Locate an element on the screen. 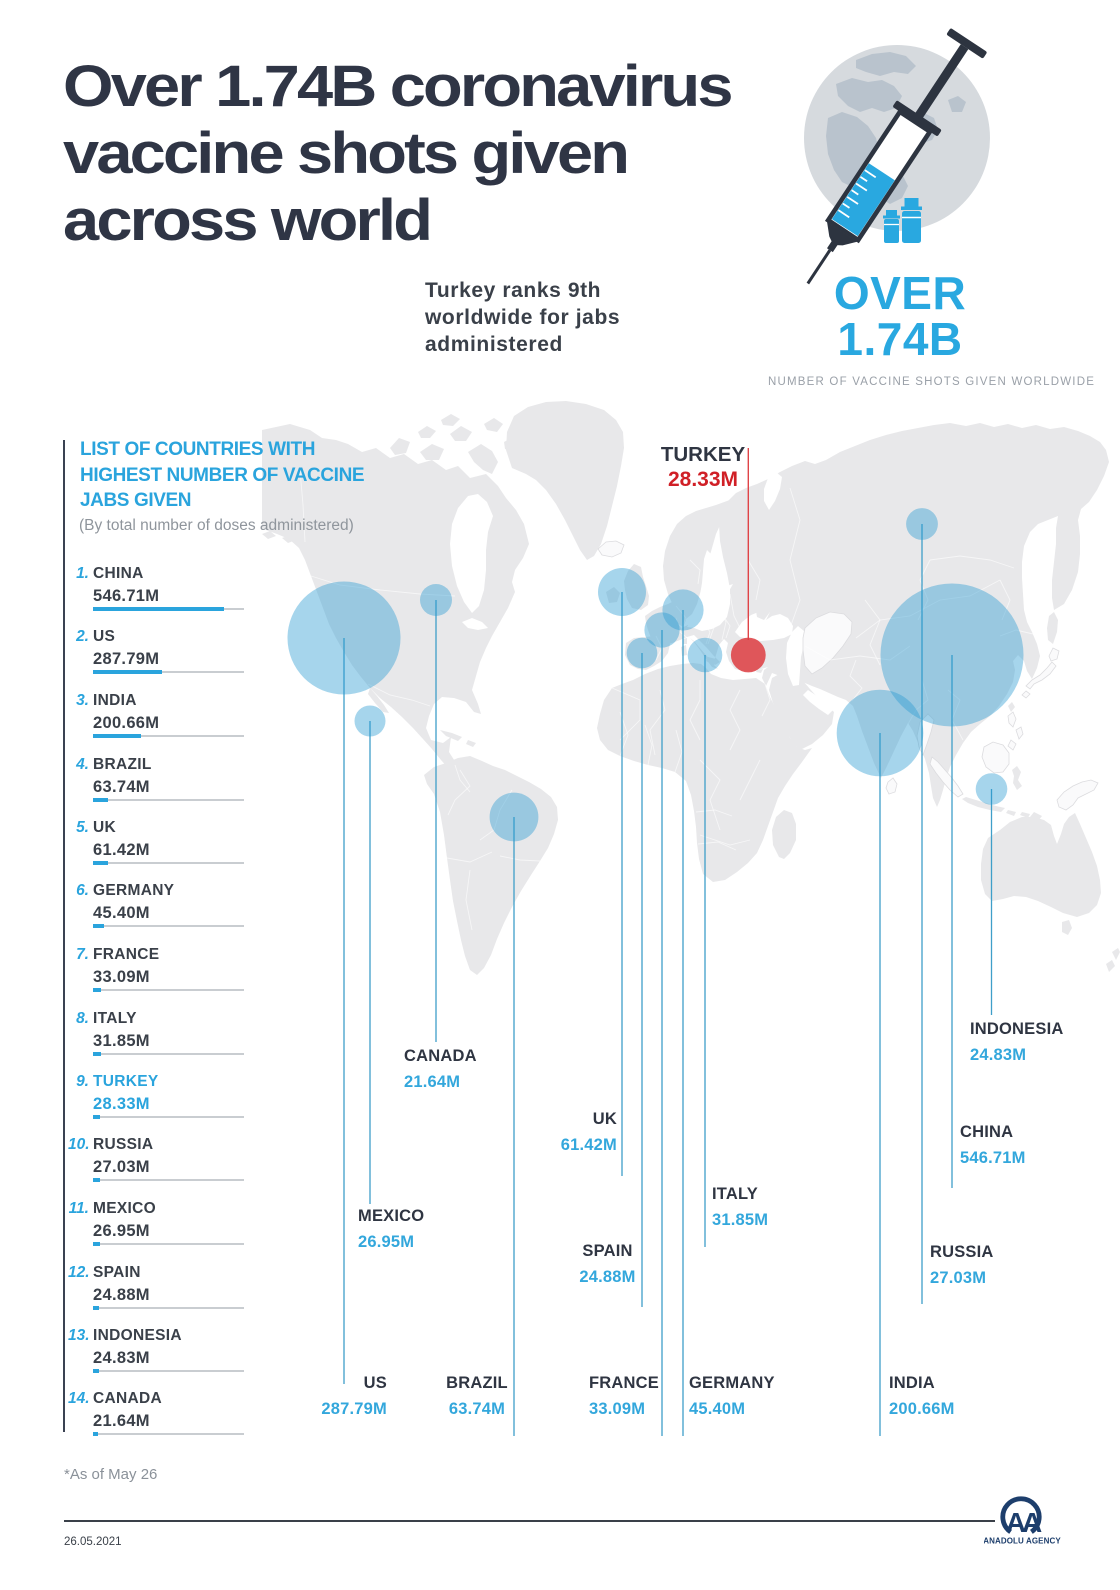 Image resolution: width=1120 pixels, height=1590 pixels. svg-text: AA is located at coordinates (1024, 1522).